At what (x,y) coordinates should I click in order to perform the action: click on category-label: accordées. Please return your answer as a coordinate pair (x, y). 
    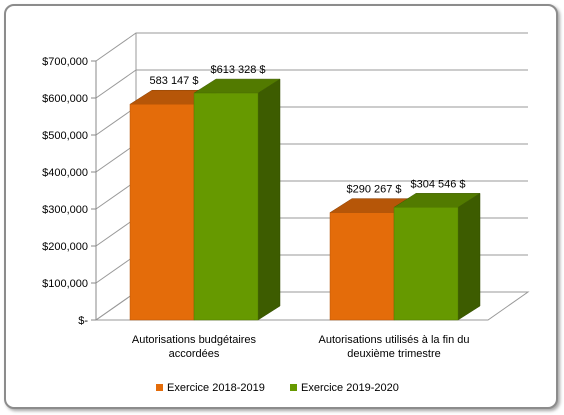
    Looking at the image, I should click on (194, 354).